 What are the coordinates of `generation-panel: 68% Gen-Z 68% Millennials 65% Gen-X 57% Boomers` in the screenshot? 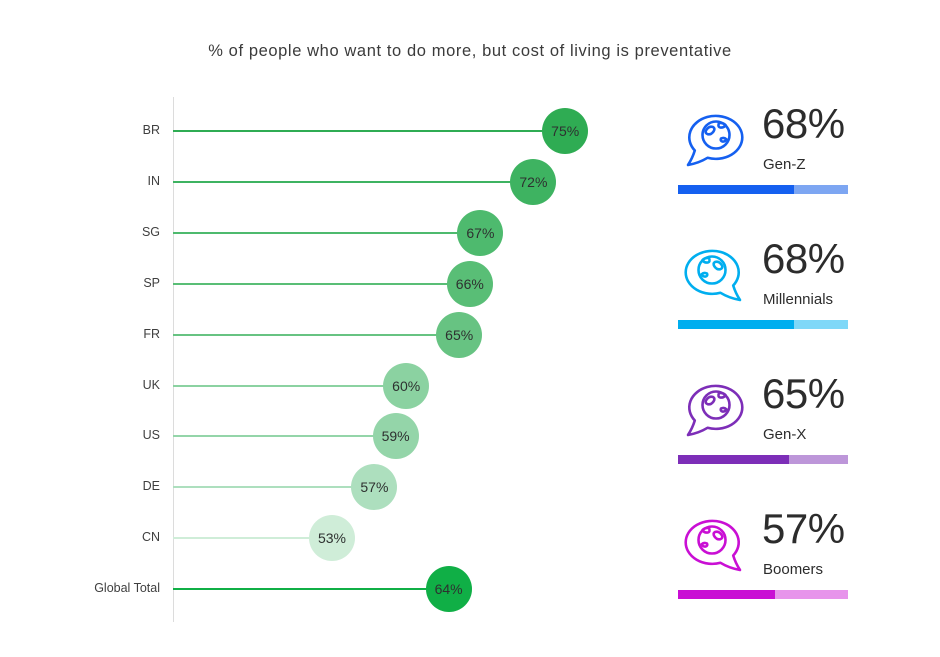 It's located at (764, 357).